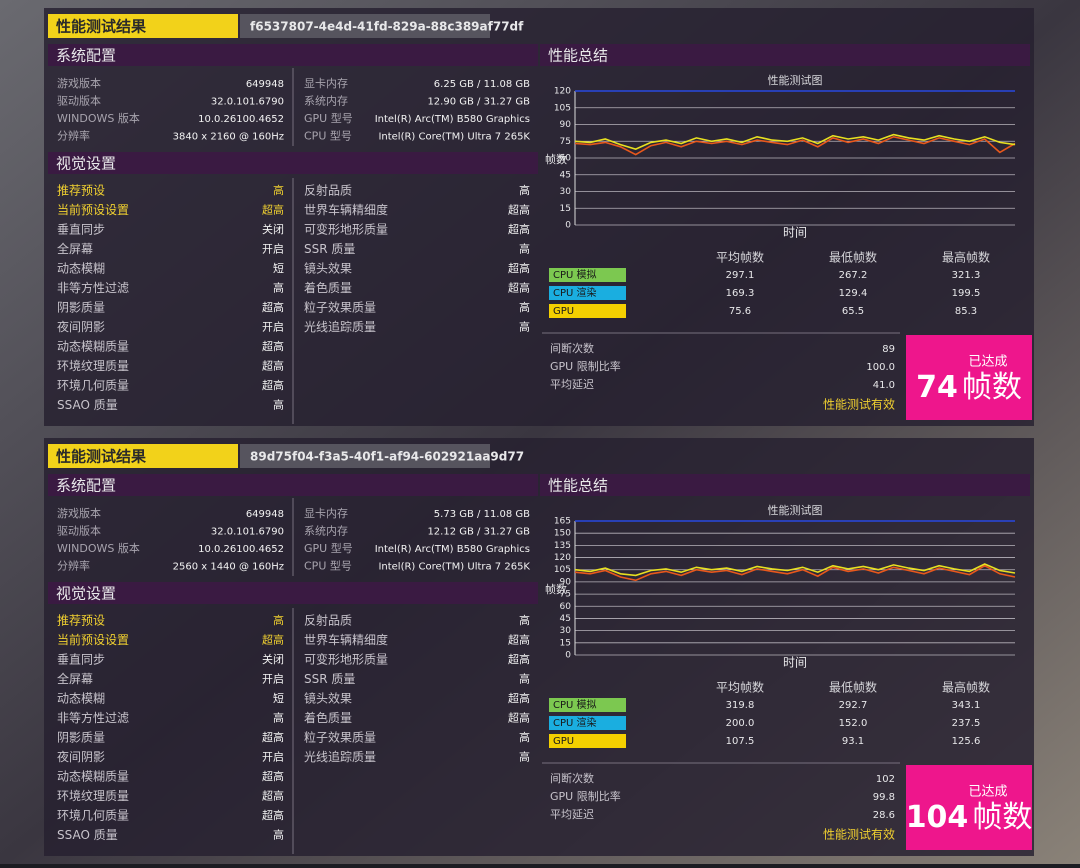 The image size is (1080, 868). What do you see at coordinates (563, 741) in the screenshot?
I see `row-label: GPU` at bounding box center [563, 741].